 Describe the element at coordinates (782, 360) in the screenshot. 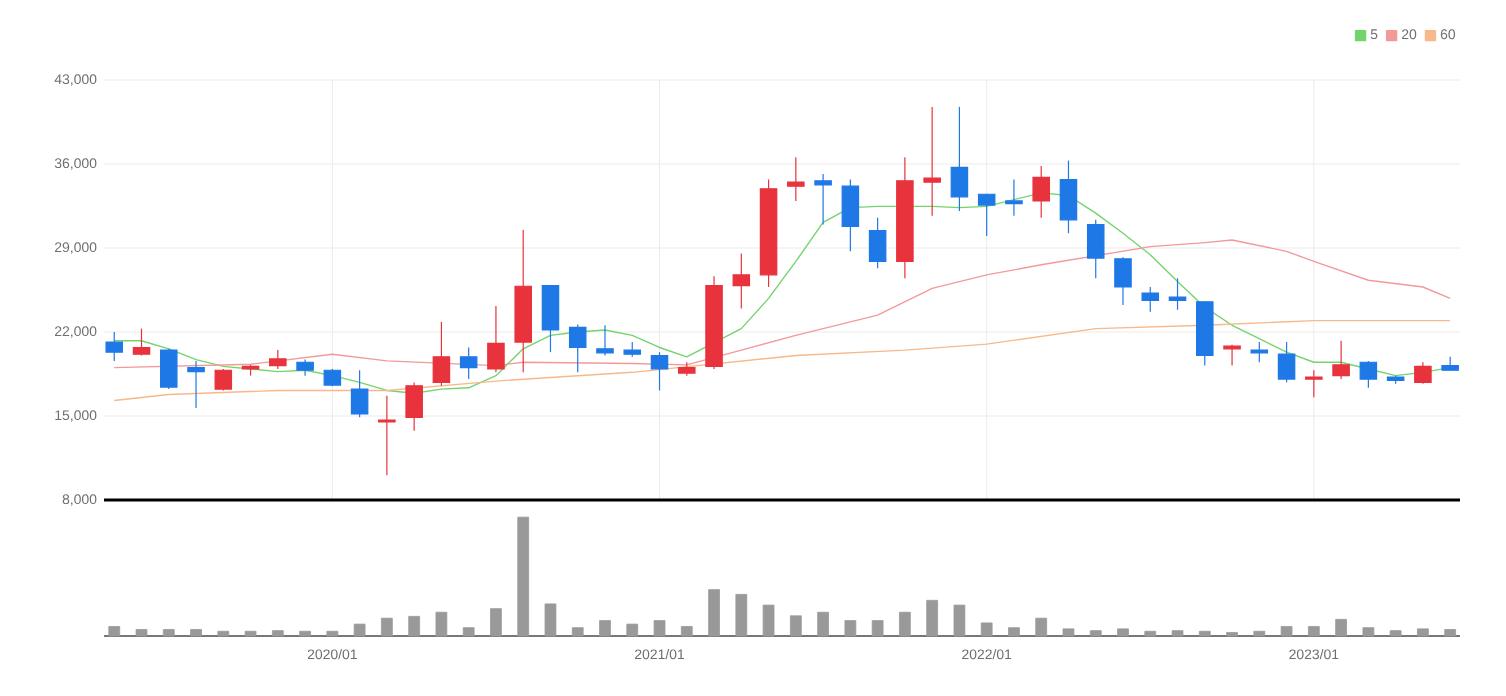

I see `line-series` at that location.